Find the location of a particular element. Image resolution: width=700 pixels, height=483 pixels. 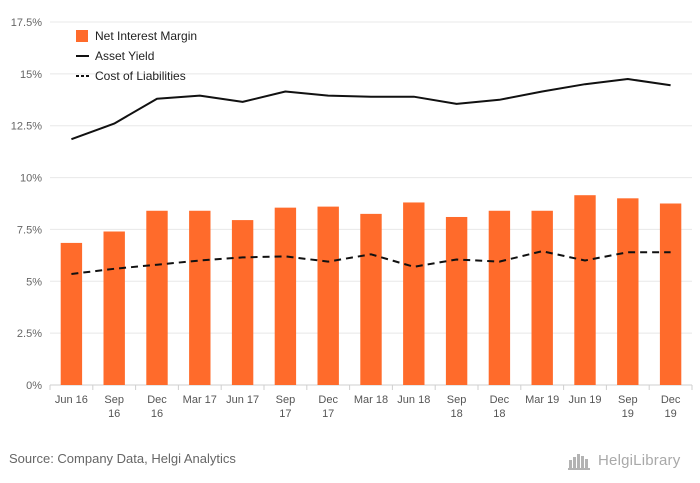

brand-logo: HelgiLibrary is located at coordinates (630, 460).